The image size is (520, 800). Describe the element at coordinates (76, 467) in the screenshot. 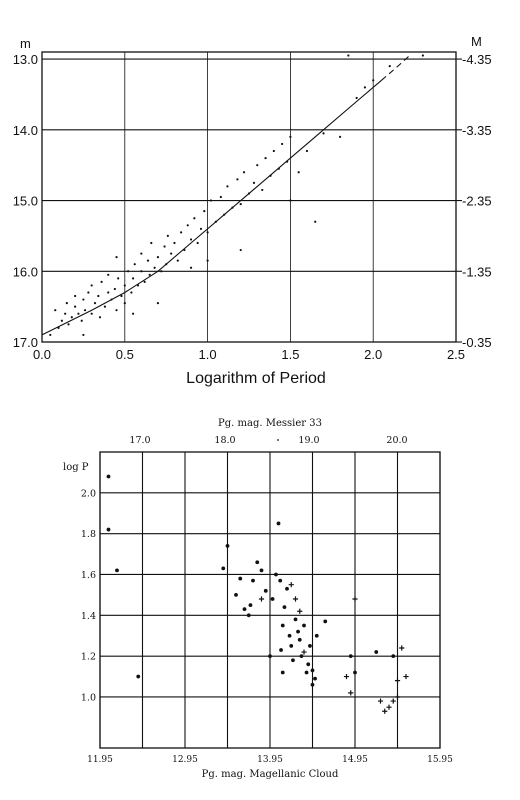

I see `y-axis-label: log P` at that location.